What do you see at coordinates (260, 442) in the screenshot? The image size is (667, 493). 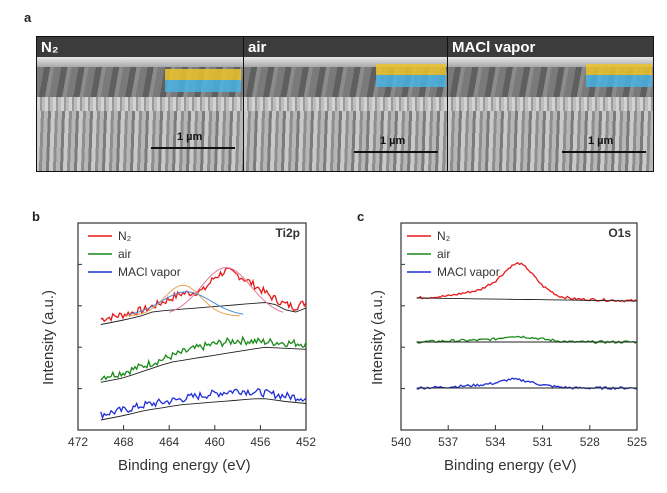 I see `x-tick-label: 456` at bounding box center [260, 442].